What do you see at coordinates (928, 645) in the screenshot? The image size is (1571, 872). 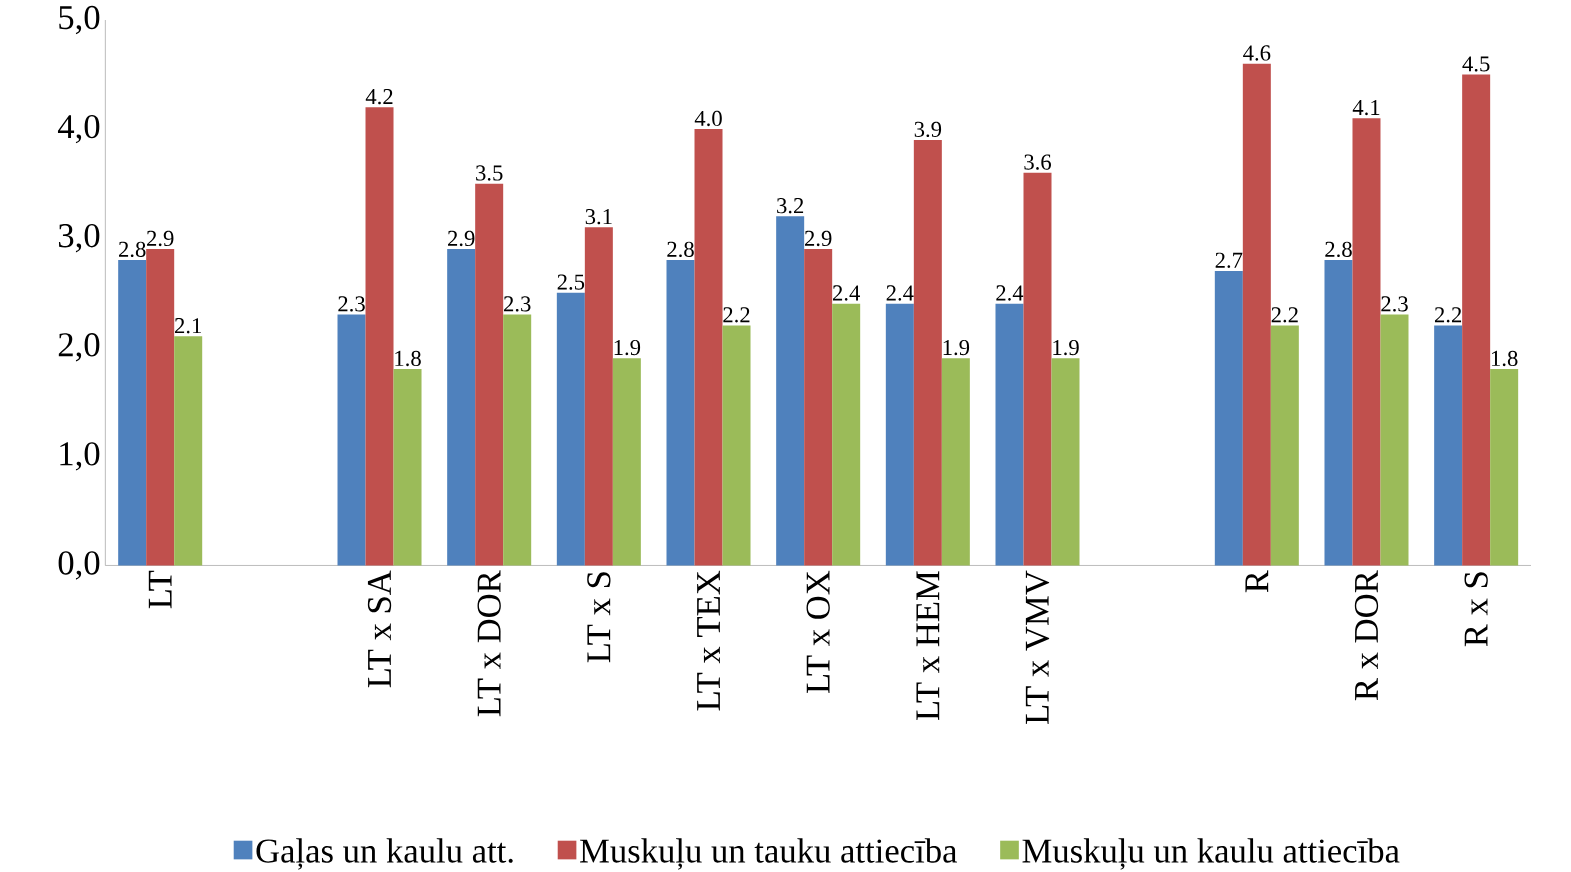 I see `x-tick-label: LT x HEM` at bounding box center [928, 645].